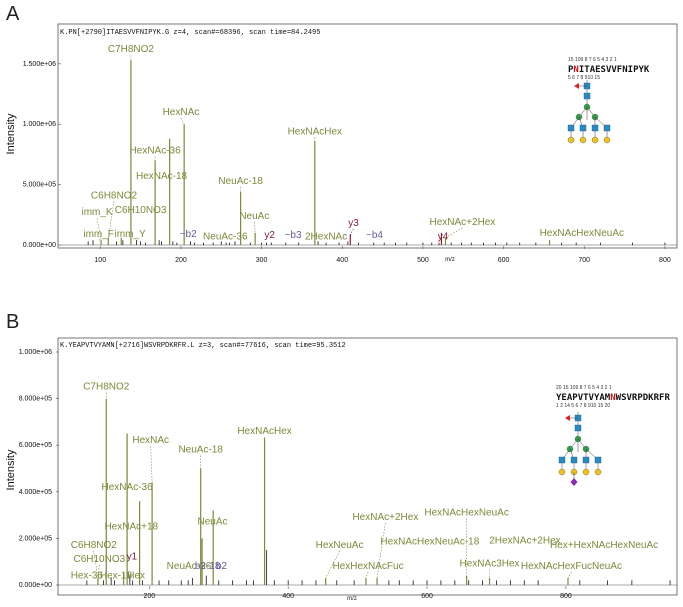 The width and height of the screenshot is (683, 607). Describe the element at coordinates (342, 260) in the screenshot. I see `x-tick-label: 400` at that location.